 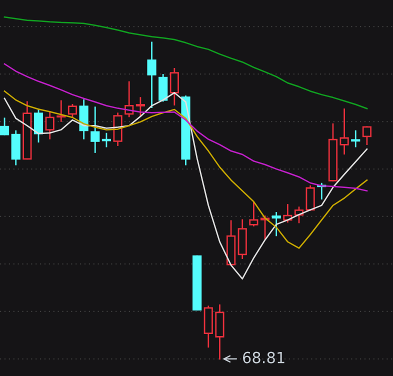 What do you see at coordinates (263, 358) in the screenshot?
I see `annotation: 68.81` at bounding box center [263, 358].